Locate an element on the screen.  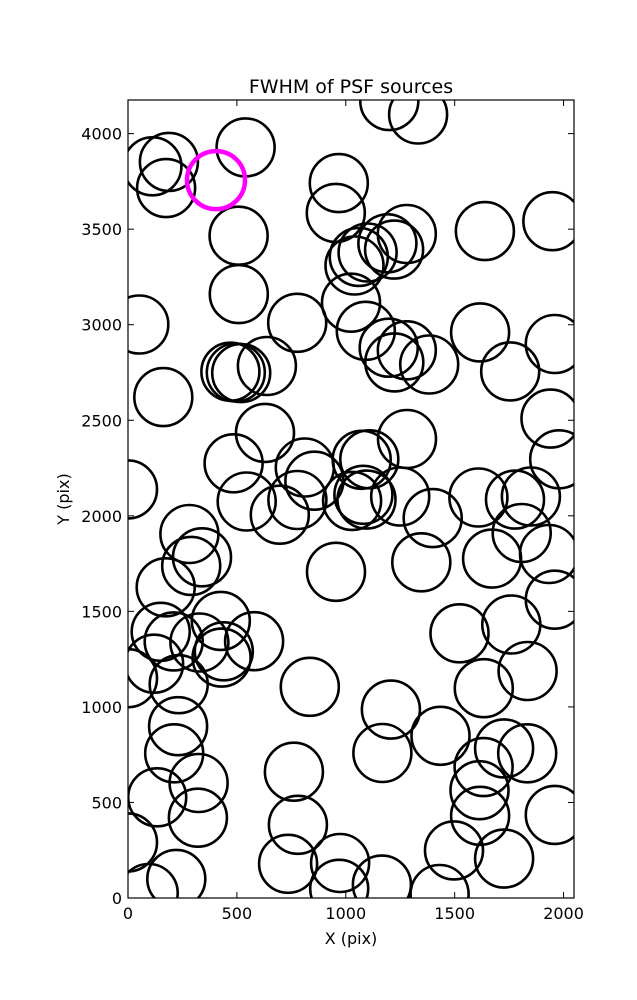
x-tick-label: 2000 is located at coordinates (563, 913).